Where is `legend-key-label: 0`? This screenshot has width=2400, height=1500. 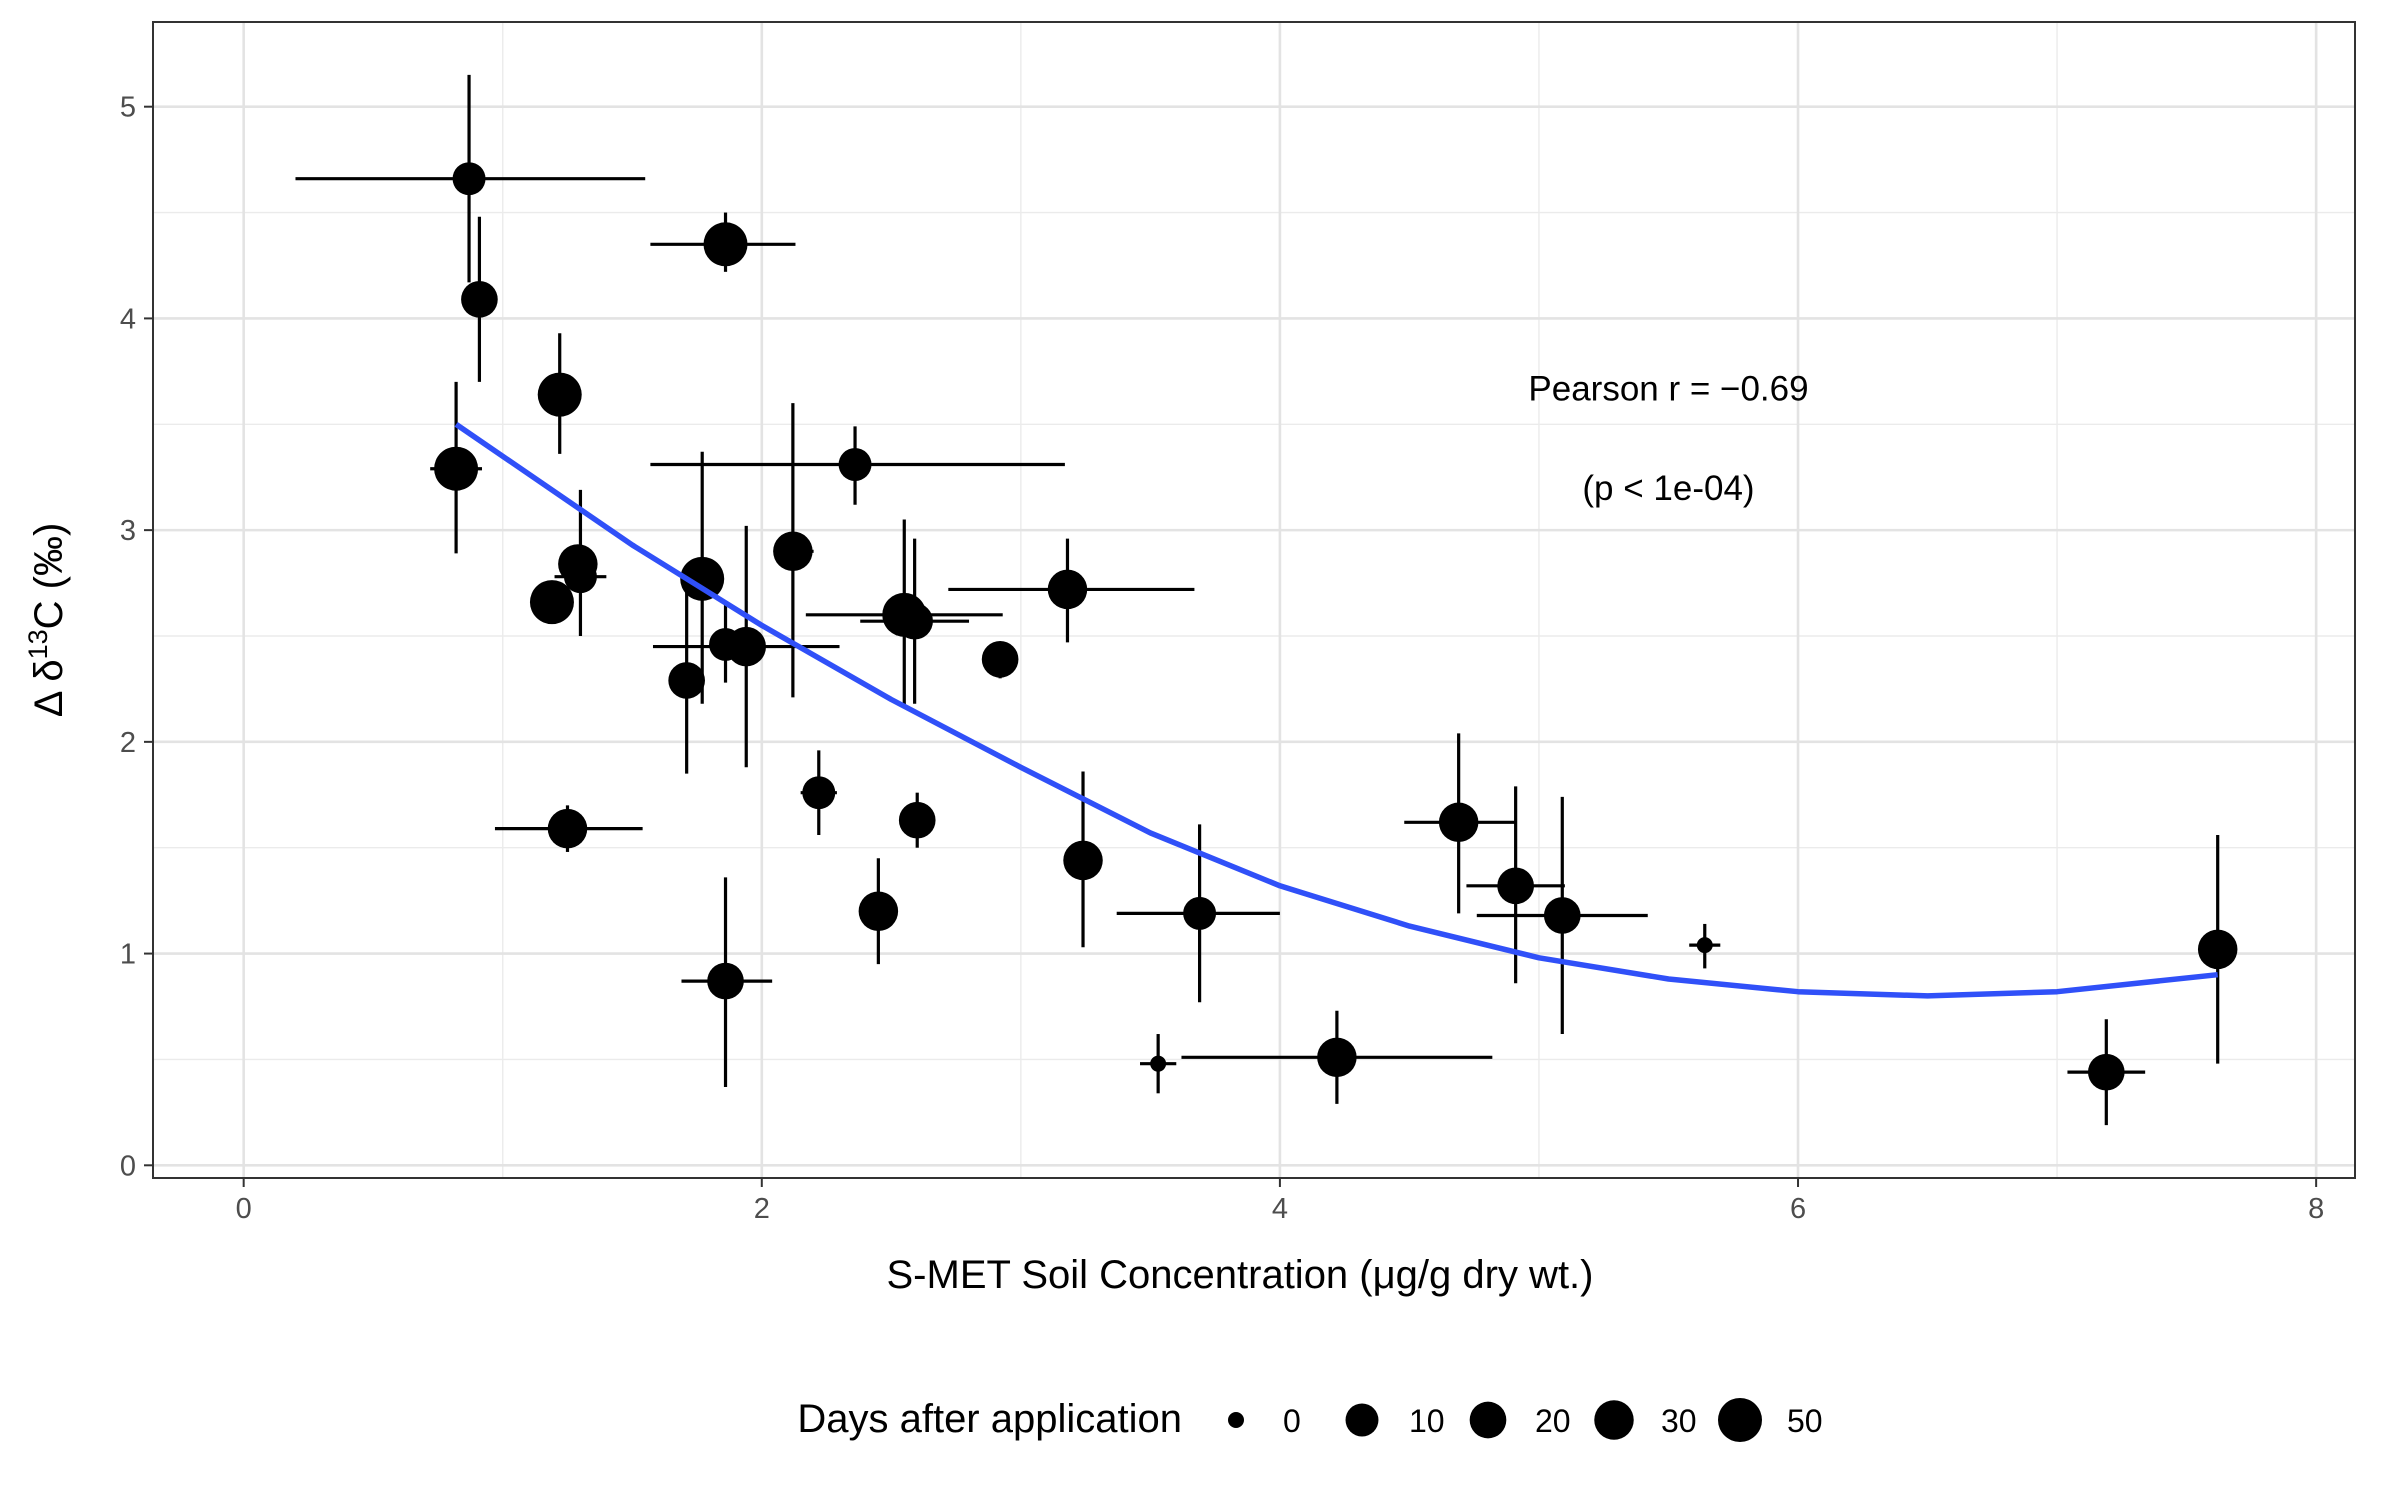 legend-key-label: 0 is located at coordinates (1292, 1421).